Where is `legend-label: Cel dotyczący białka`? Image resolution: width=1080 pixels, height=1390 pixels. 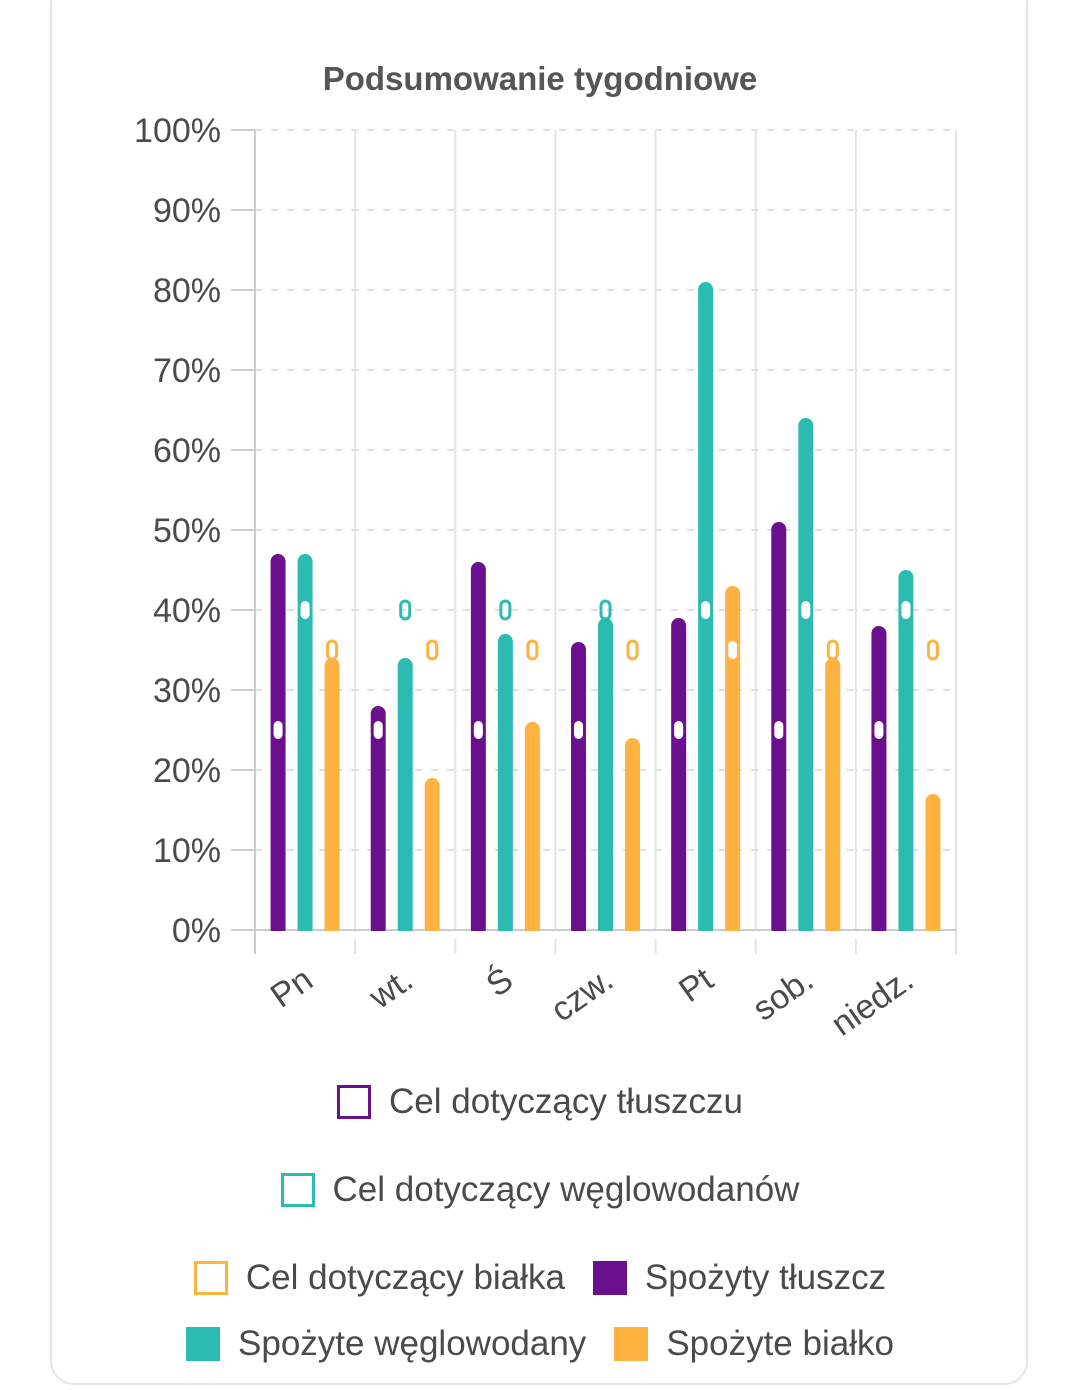 legend-label: Cel dotyczący białka is located at coordinates (405, 1277).